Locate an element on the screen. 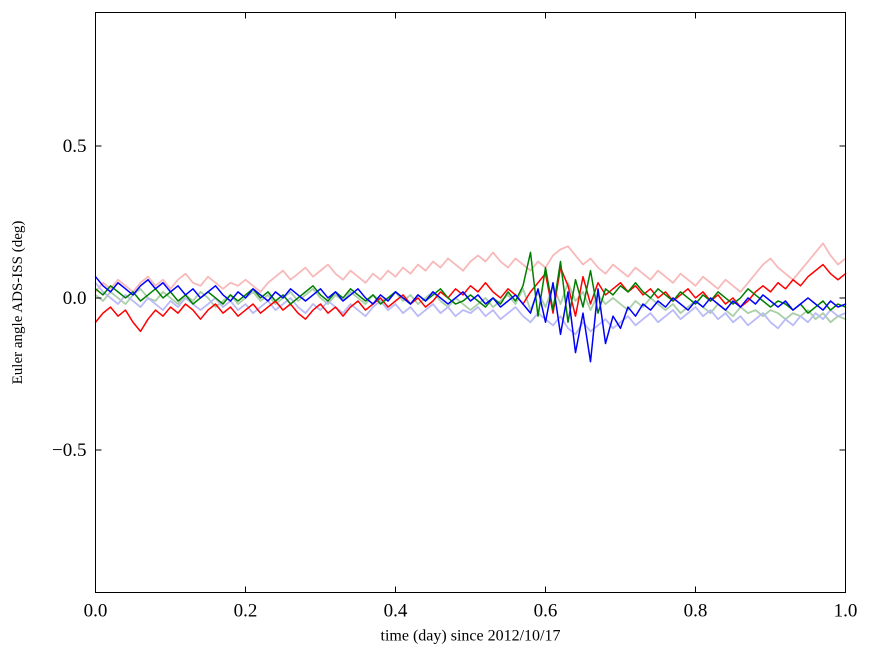  x-tick-label: 1.0 is located at coordinates (846, 611).